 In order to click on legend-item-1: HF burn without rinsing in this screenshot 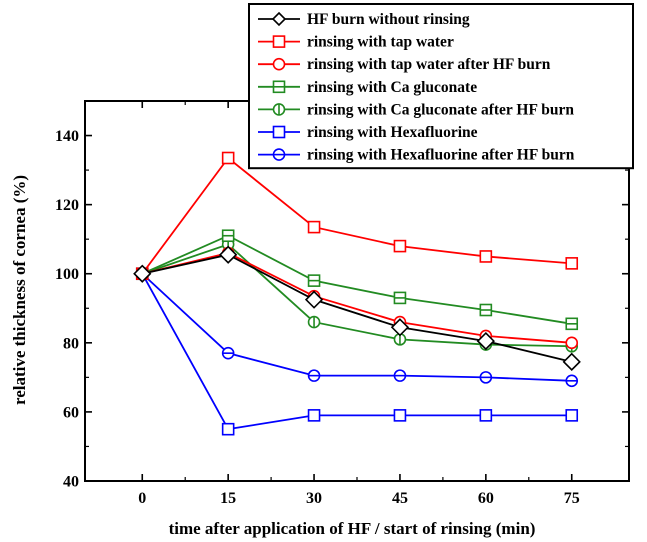, I will do `click(364, 19)`.